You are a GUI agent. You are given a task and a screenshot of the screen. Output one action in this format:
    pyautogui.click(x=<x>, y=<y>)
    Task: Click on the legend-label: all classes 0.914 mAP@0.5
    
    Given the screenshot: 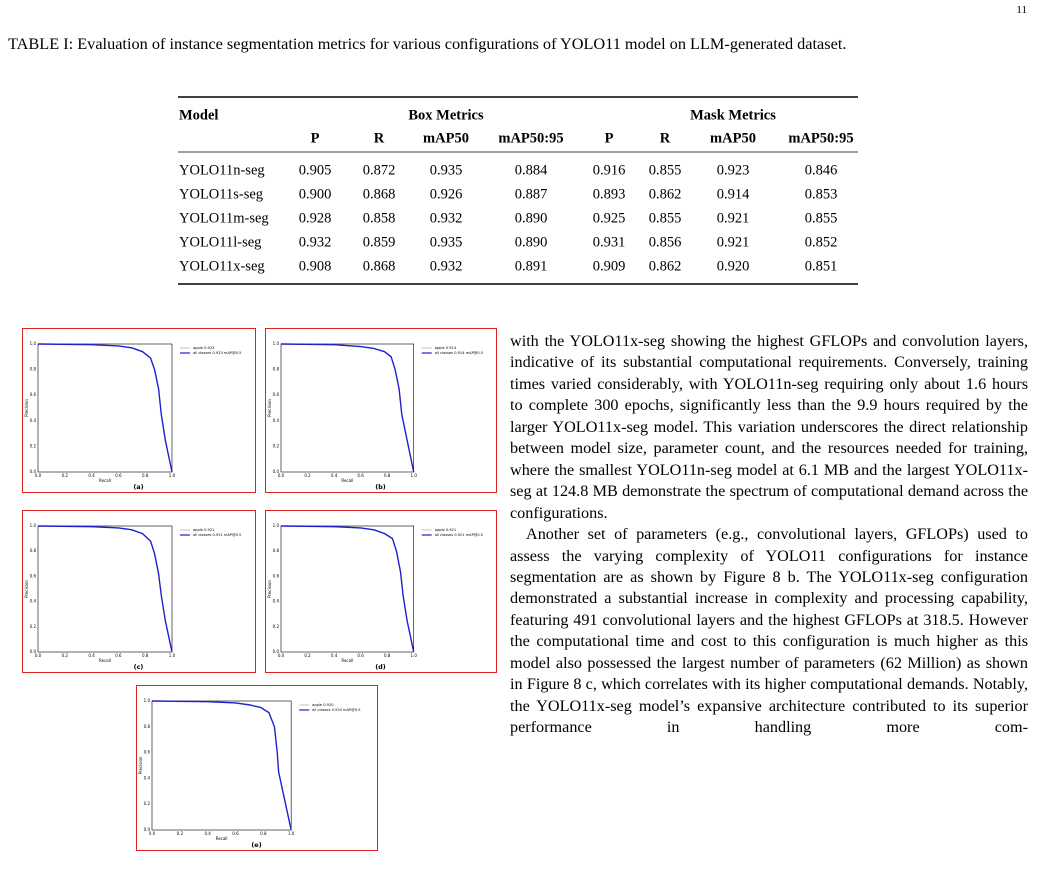 What is the action you would take?
    pyautogui.click(x=459, y=353)
    